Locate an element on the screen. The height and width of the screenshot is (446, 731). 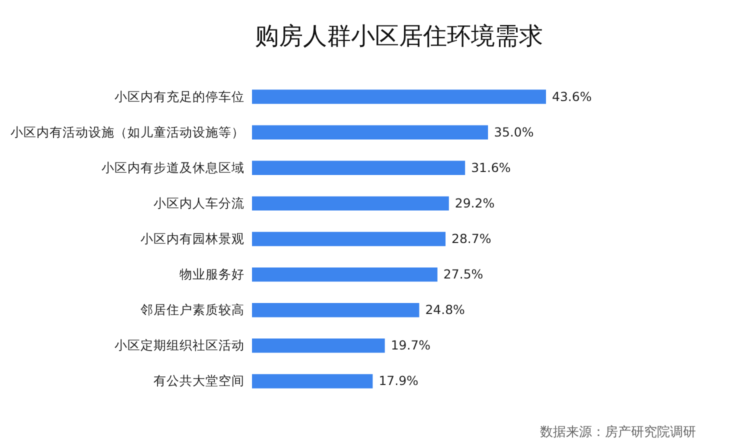
data-label: 17.9% is located at coordinates (398, 380).